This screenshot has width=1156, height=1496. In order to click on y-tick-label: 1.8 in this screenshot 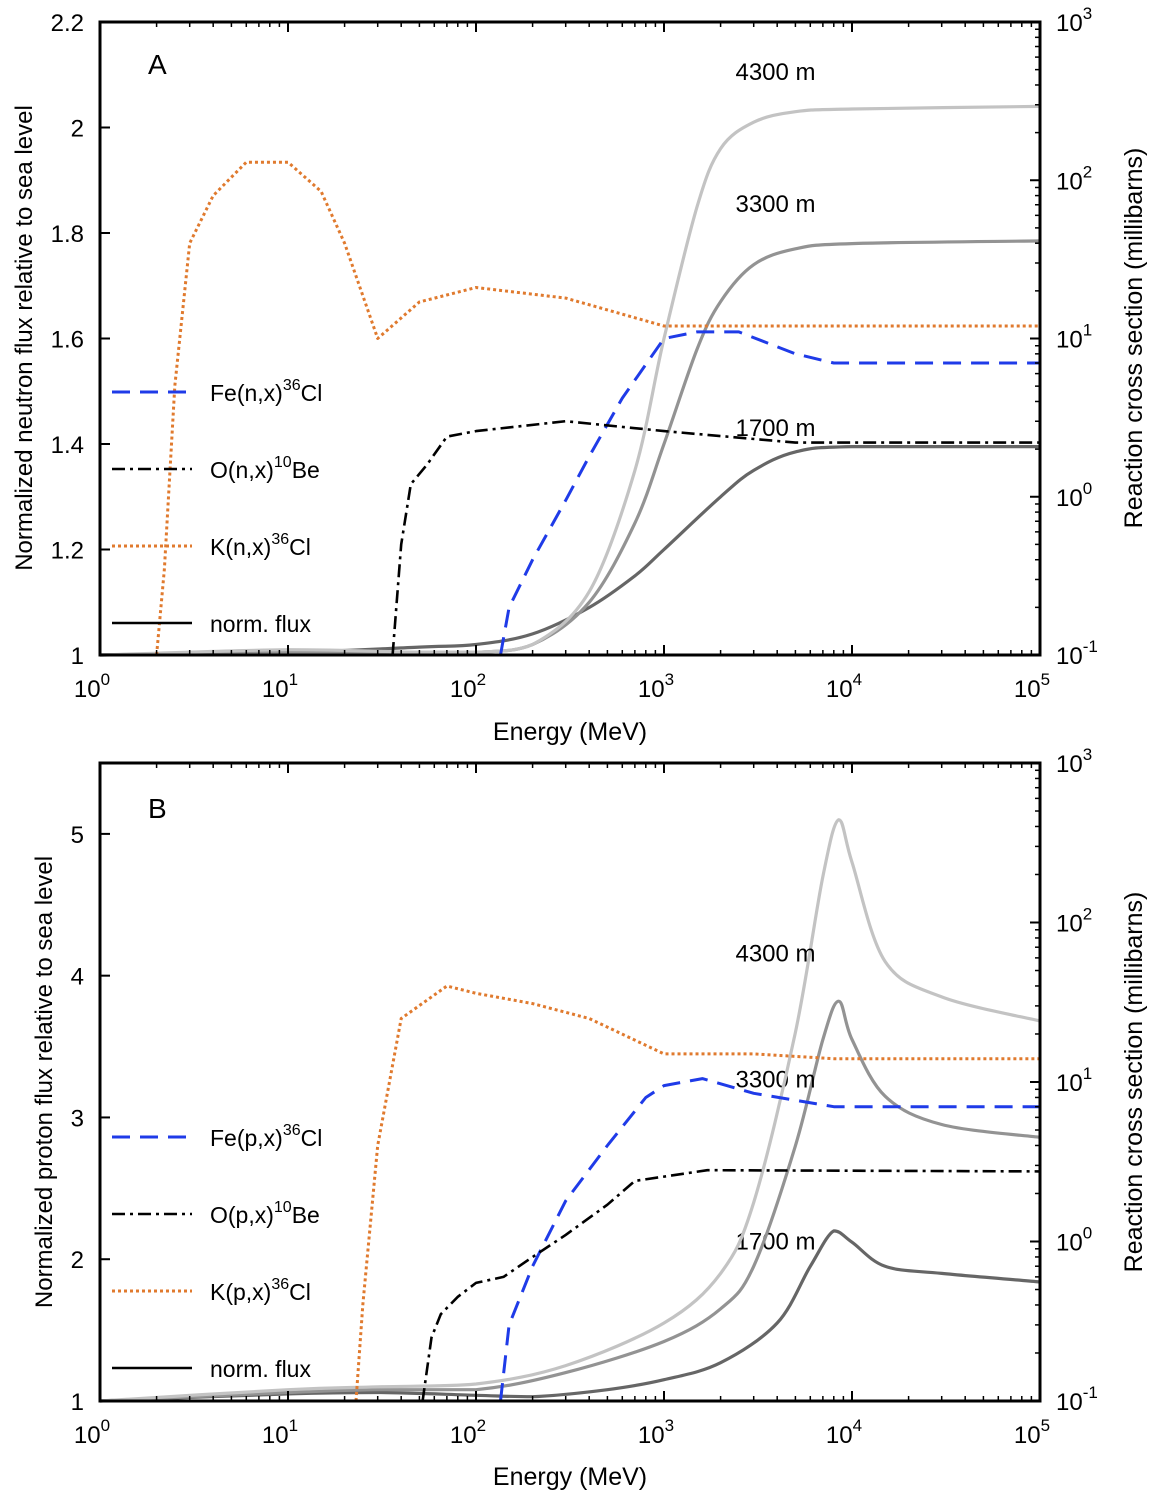, I will do `click(67, 234)`.